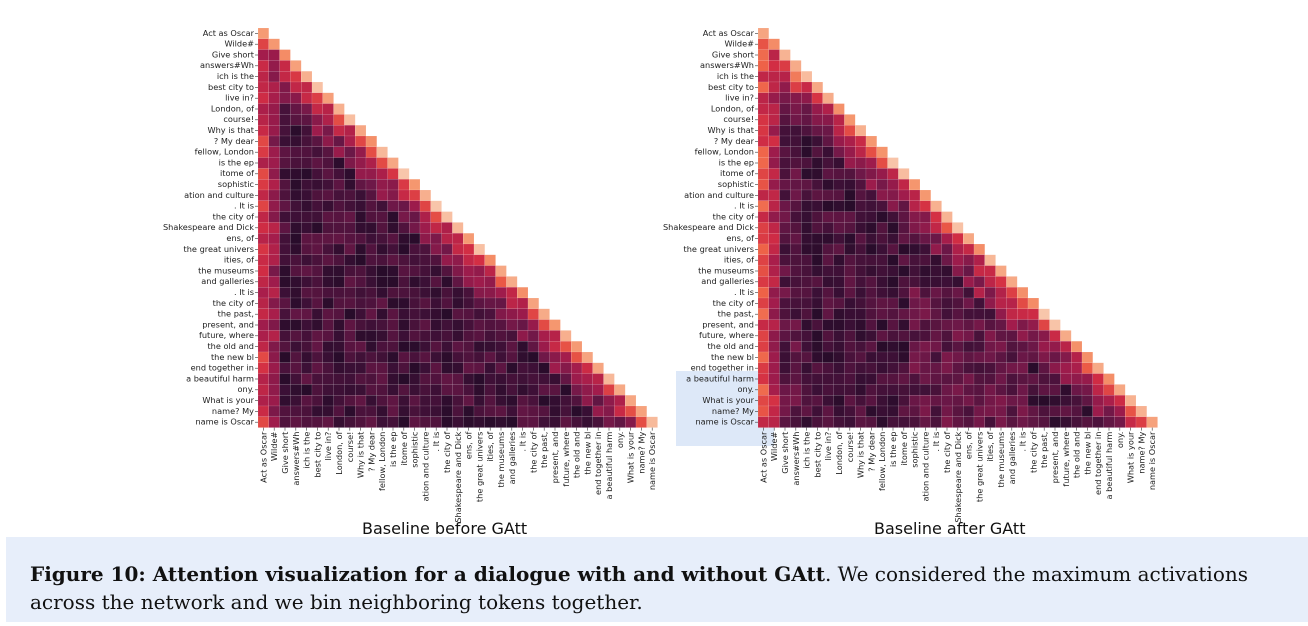 This screenshot has height=626, width=1308. Describe the element at coordinates (445, 528) in the screenshot. I see `panel-subtitle-before: Baseline before GAtt` at that location.